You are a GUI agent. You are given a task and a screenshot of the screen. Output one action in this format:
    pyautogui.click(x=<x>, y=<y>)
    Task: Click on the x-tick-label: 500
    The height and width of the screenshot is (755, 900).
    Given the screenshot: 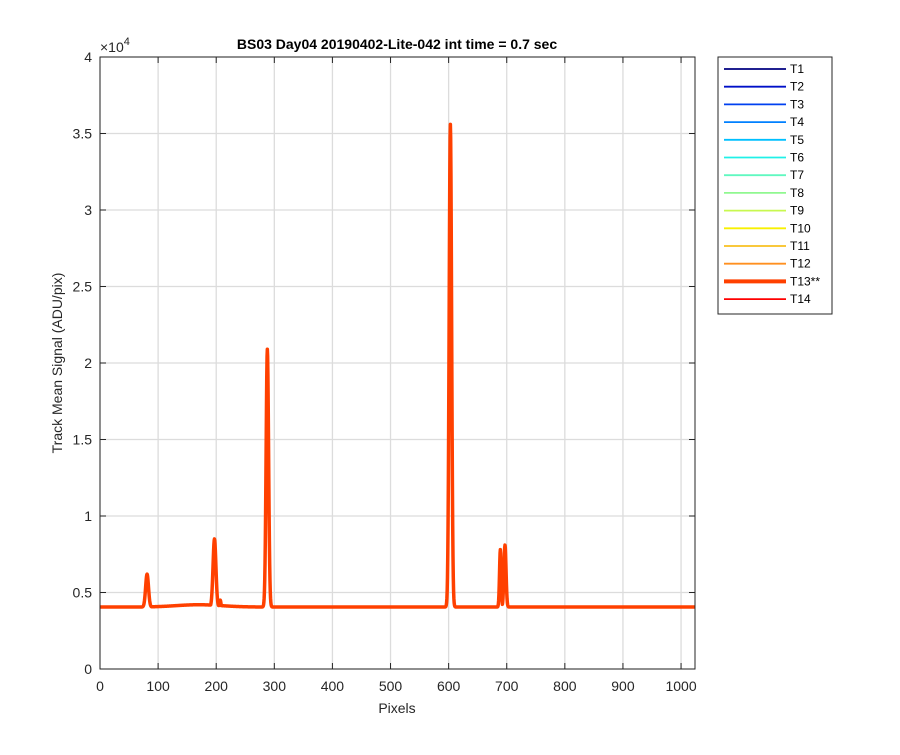 What is the action you would take?
    pyautogui.click(x=391, y=686)
    